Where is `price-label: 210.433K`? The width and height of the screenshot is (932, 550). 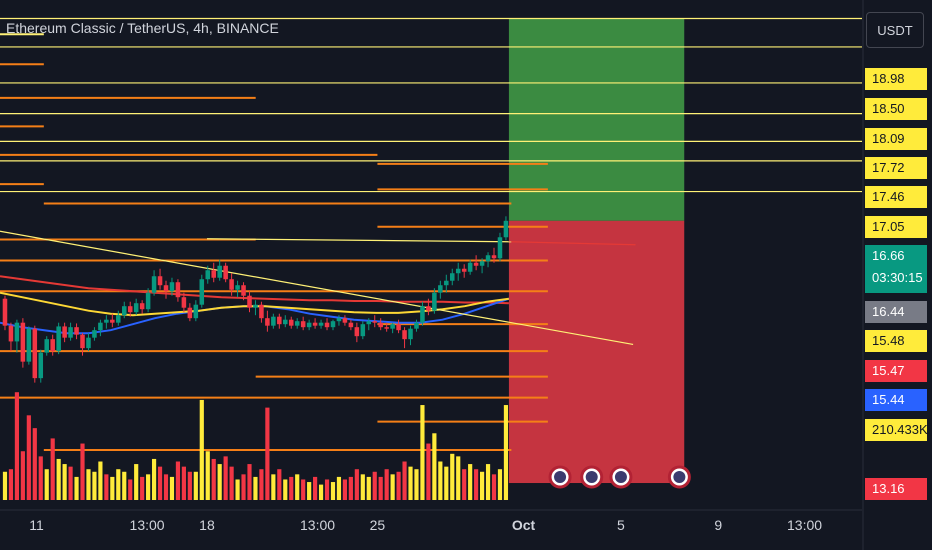
price-label: 210.433K is located at coordinates (896, 430).